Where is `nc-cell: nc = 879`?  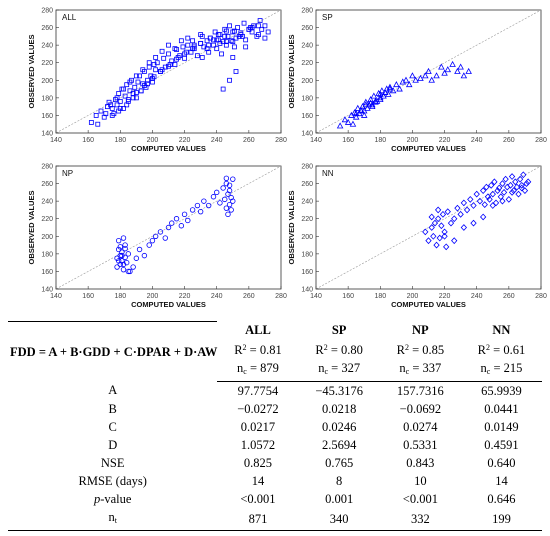
nc-cell: nc = 879 is located at coordinates (258, 370).